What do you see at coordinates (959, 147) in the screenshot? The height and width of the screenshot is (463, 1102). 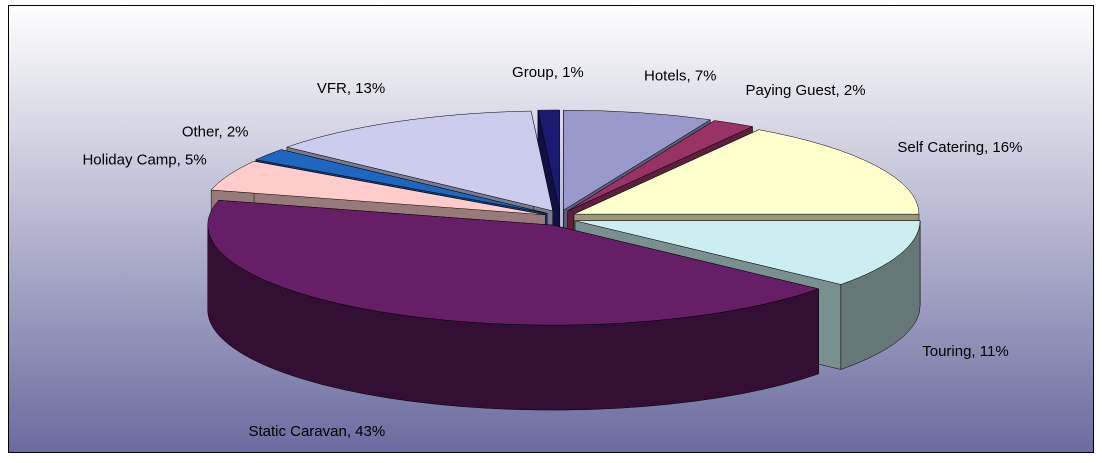 I see `data-label: Self Catering, 16%` at bounding box center [959, 147].